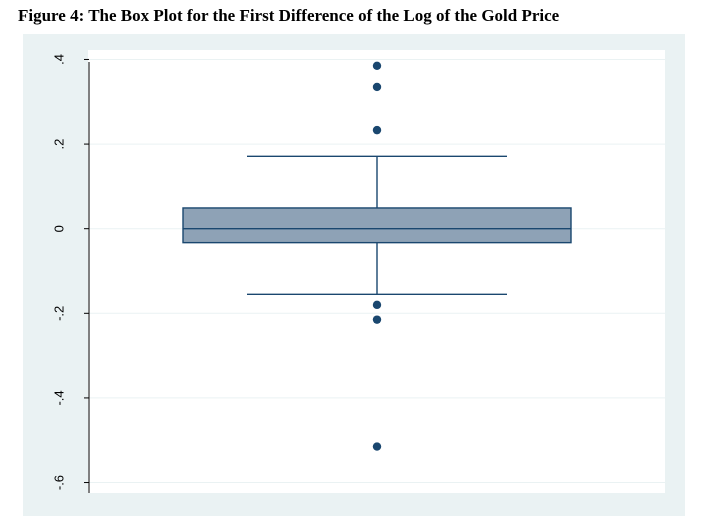 The width and height of the screenshot is (720, 527). Describe the element at coordinates (59, 228) in the screenshot. I see `y-tick-label: 0` at that location.